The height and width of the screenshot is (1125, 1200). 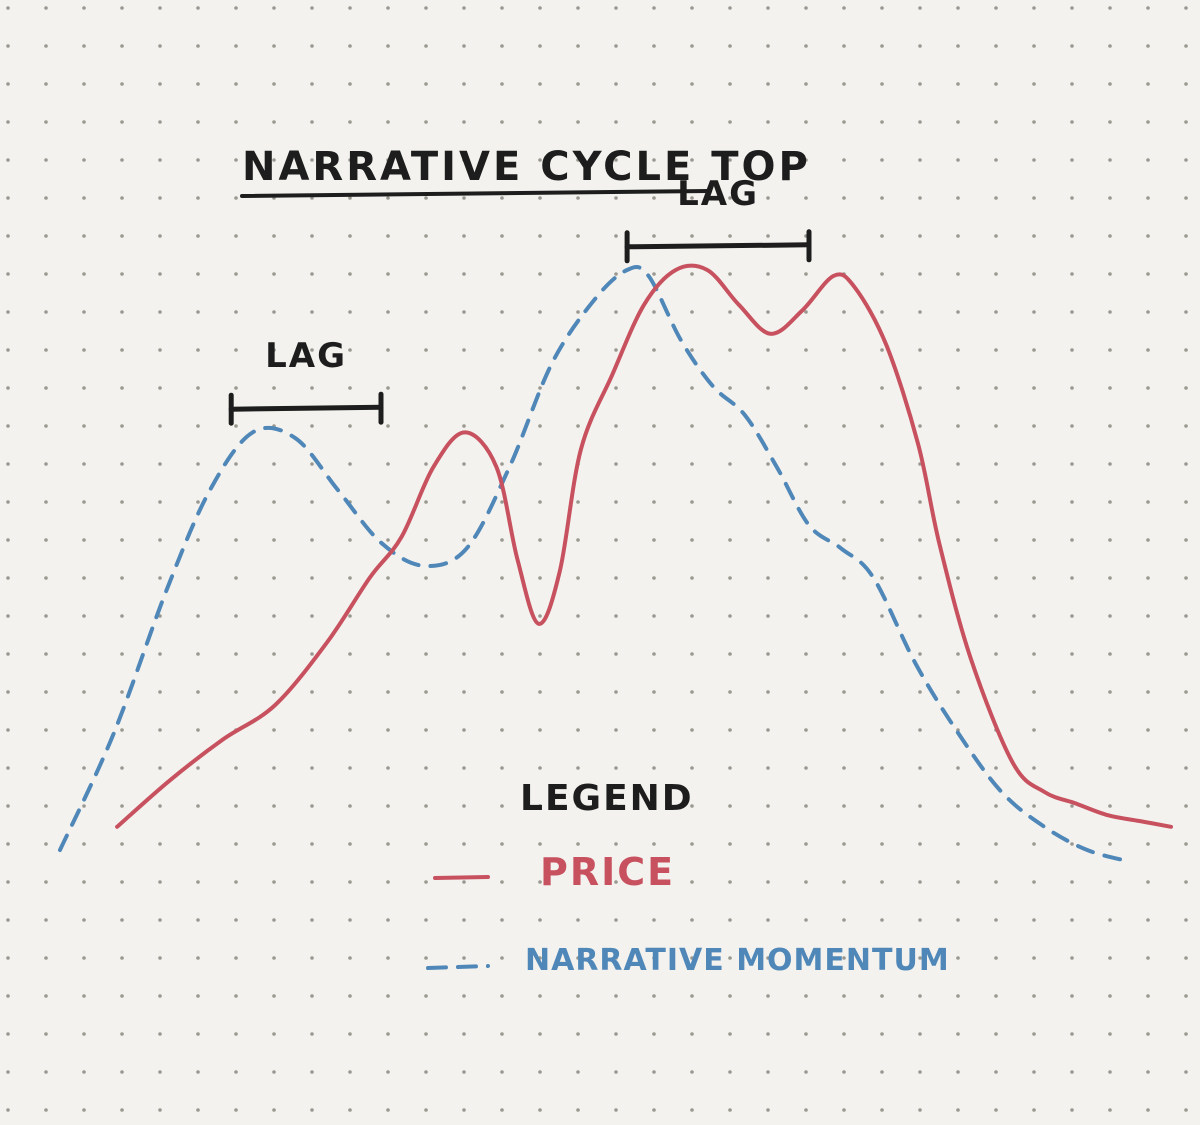 I want to click on lag-annotation-1: LAG, so click(x=306, y=381).